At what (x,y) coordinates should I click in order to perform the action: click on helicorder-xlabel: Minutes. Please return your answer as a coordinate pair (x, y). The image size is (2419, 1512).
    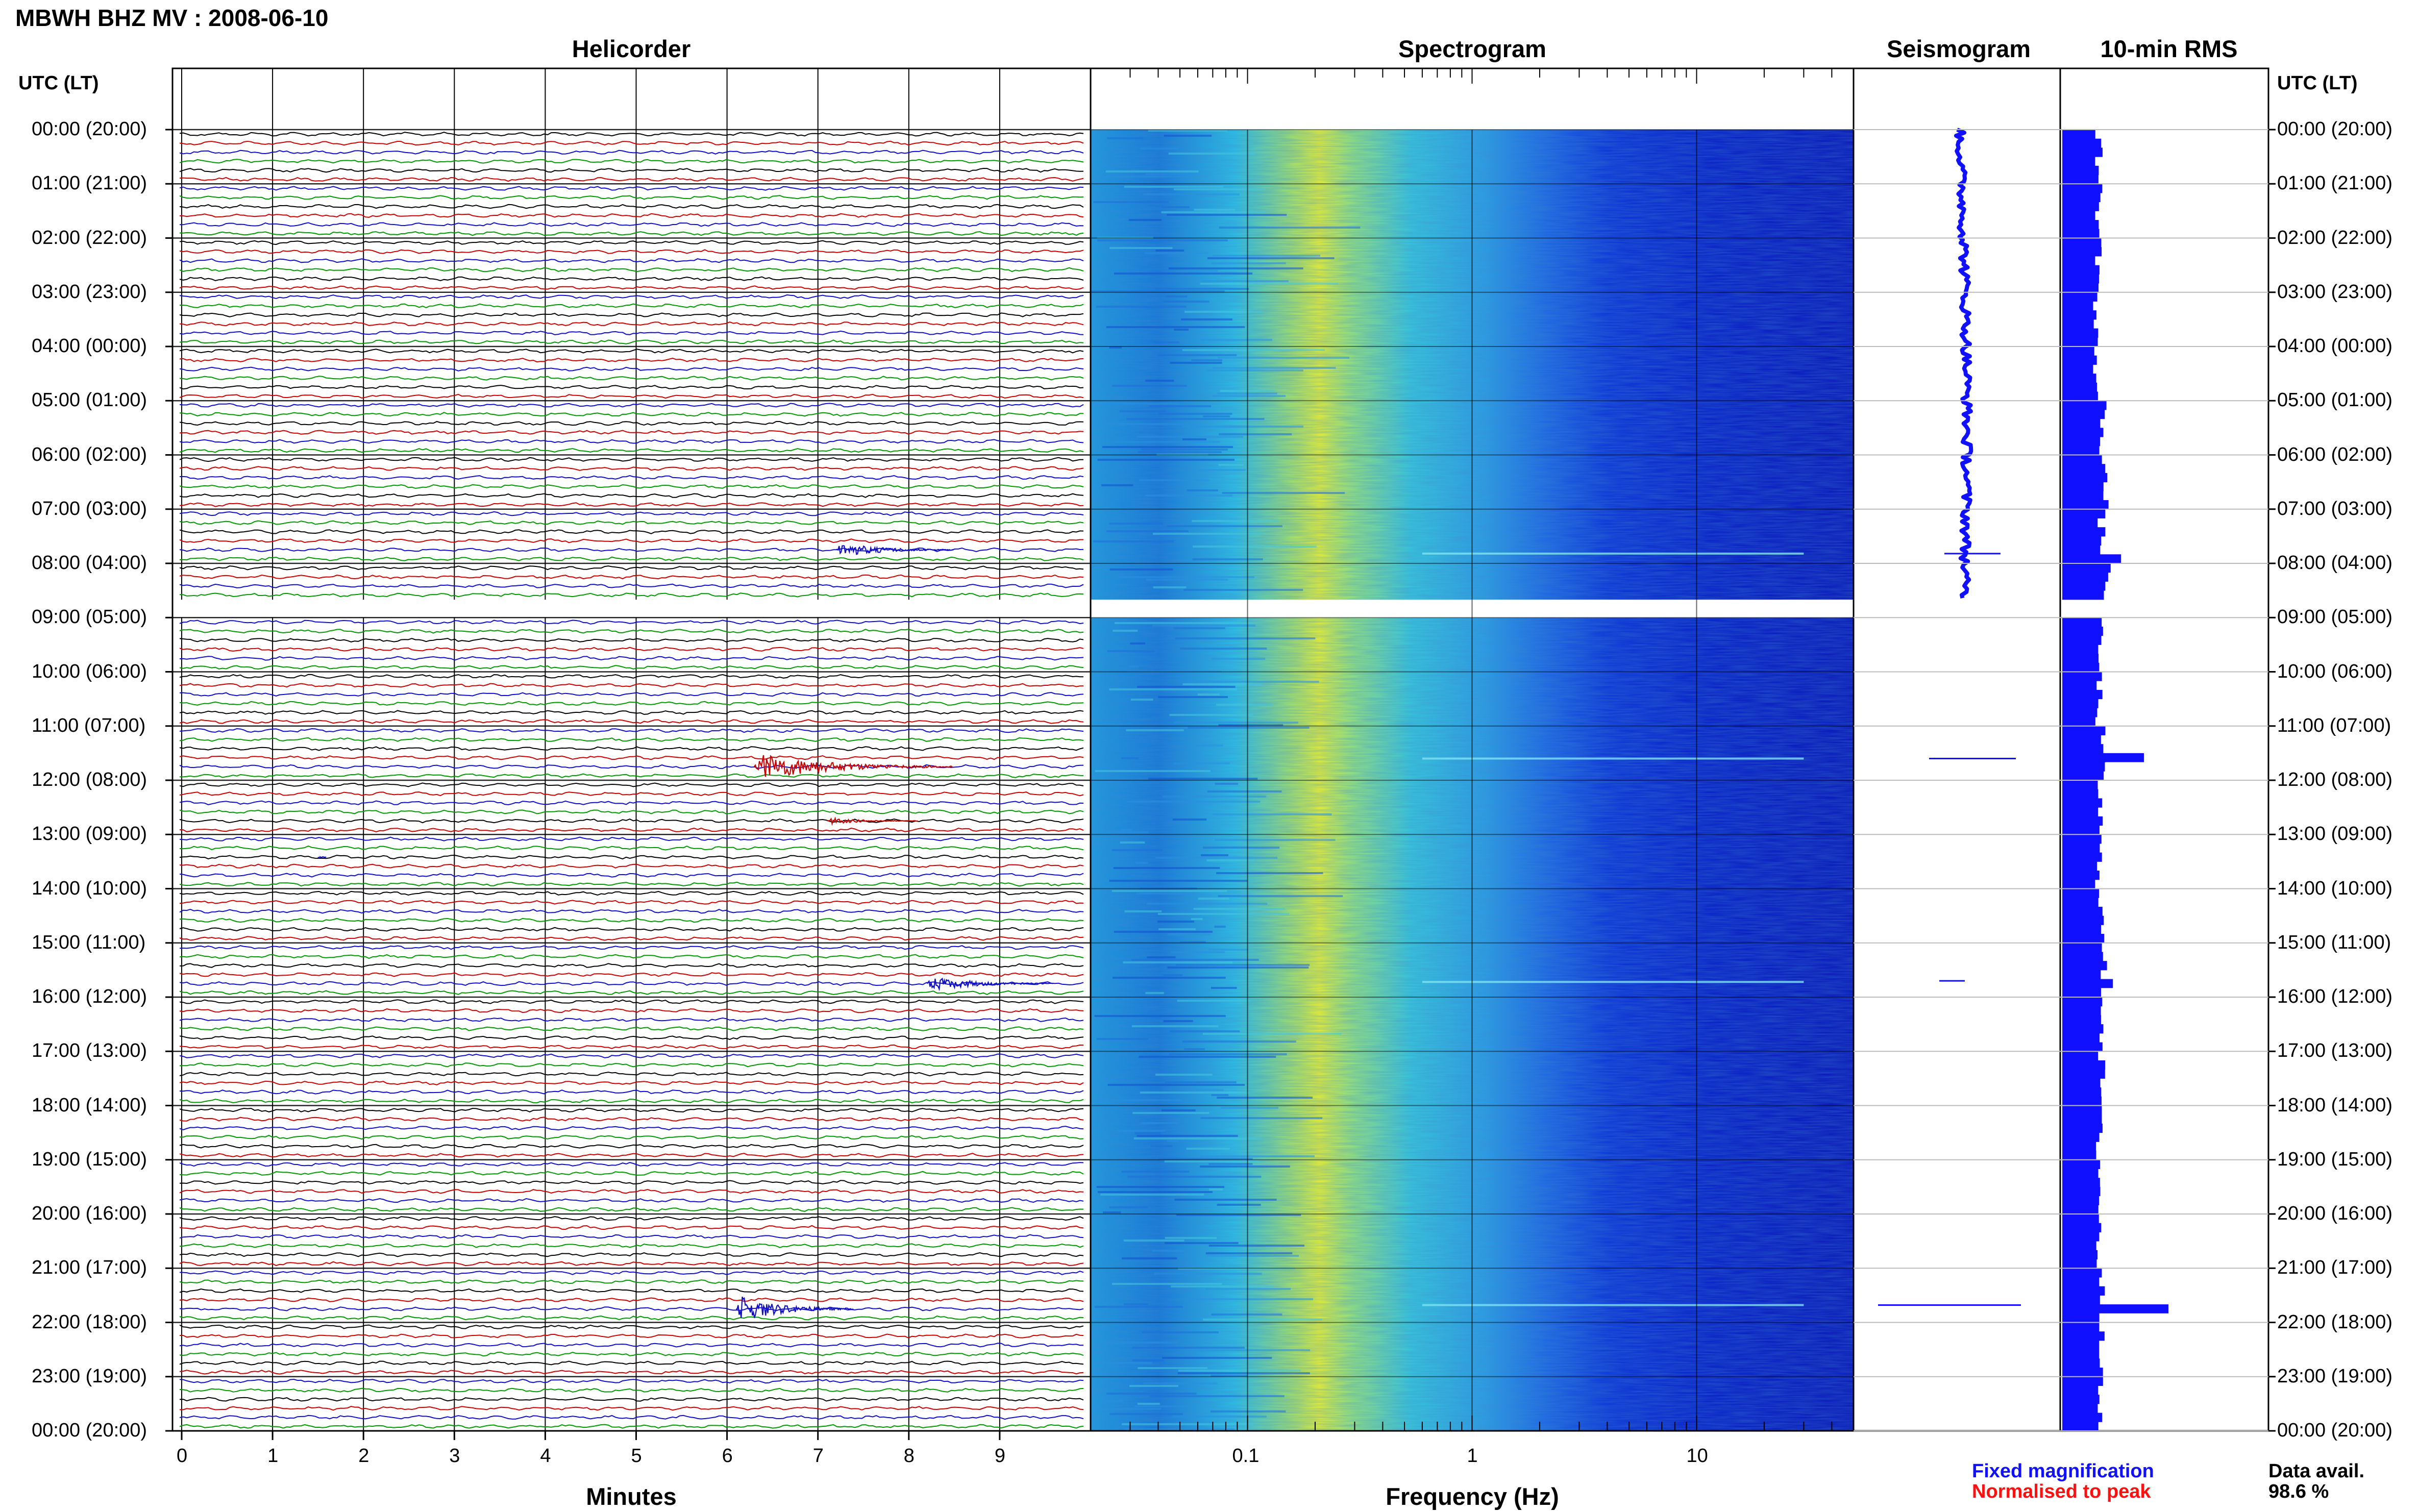
    Looking at the image, I should click on (631, 1496).